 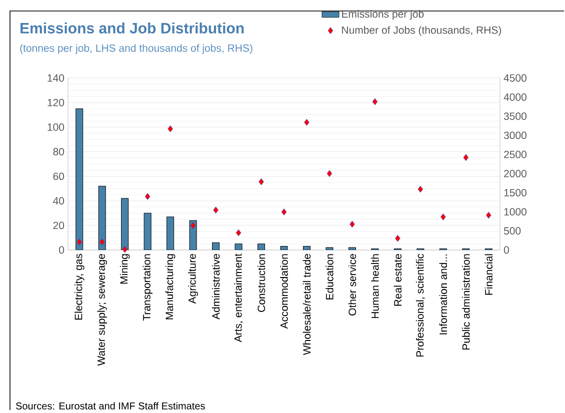 What do you see at coordinates (284, 291) in the screenshot?
I see `x-tick-label: Accommodation` at bounding box center [284, 291].